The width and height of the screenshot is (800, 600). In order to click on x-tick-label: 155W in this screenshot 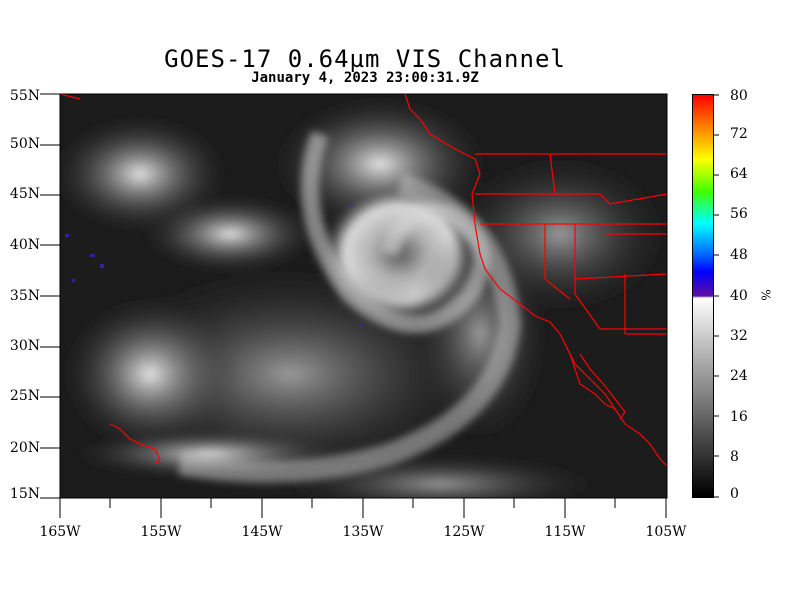, I will do `click(161, 532)`.